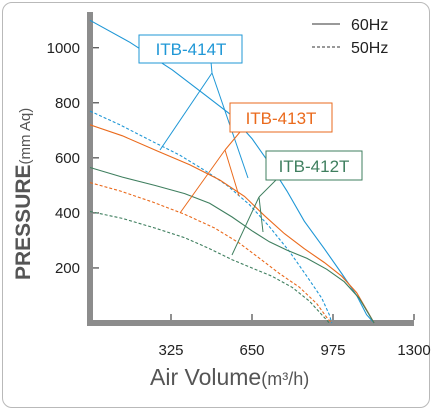 The height and width of the screenshot is (410, 432). What do you see at coordinates (285, 379) in the screenshot?
I see `x-axis-title-unit: (m³/h)` at bounding box center [285, 379].